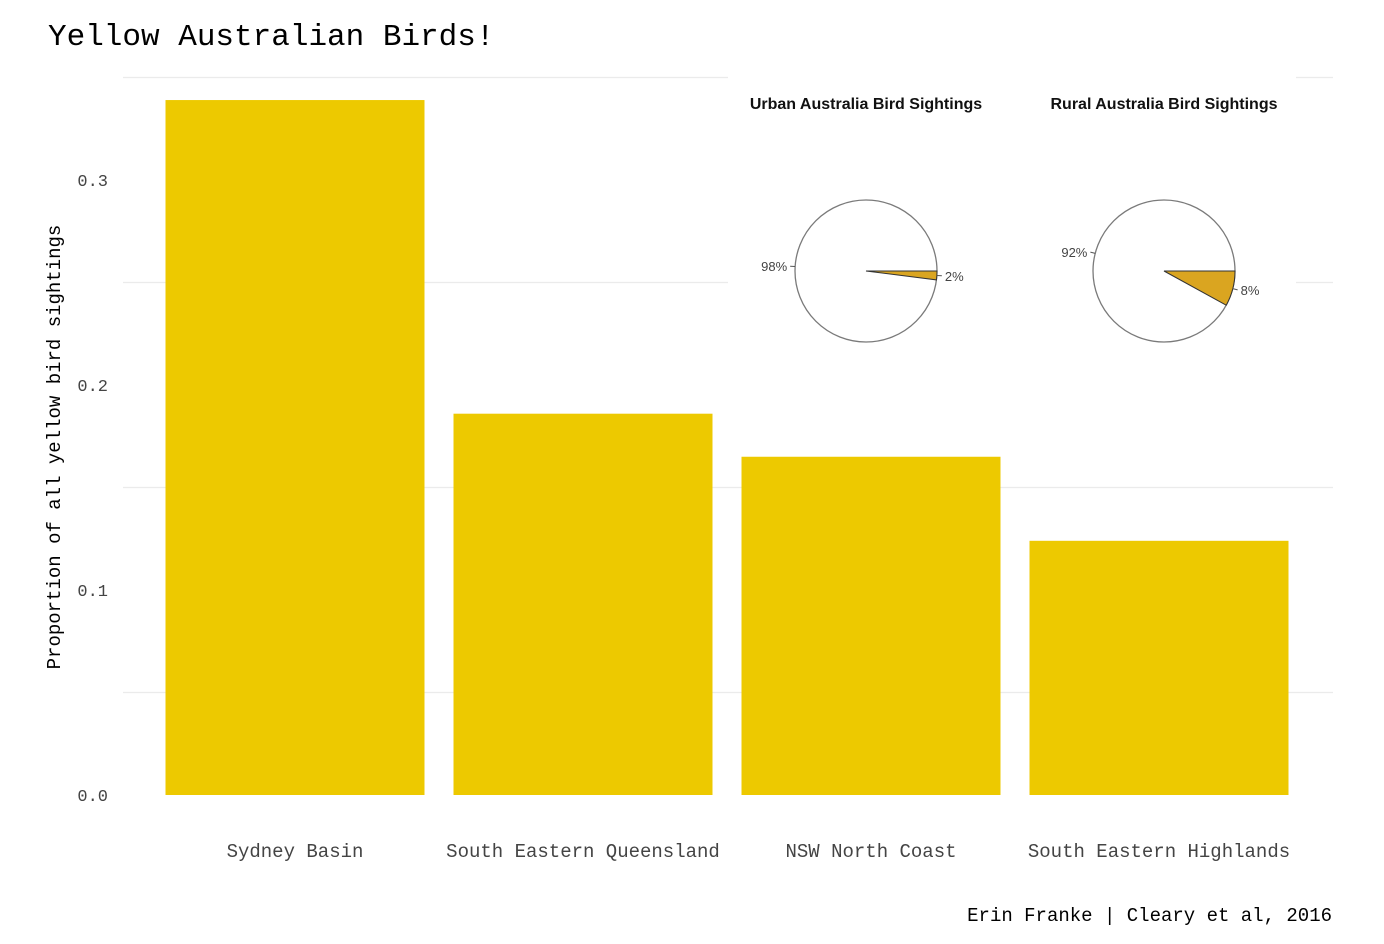  I want to click on x-tick-label: Sydney Basin, so click(295, 852).